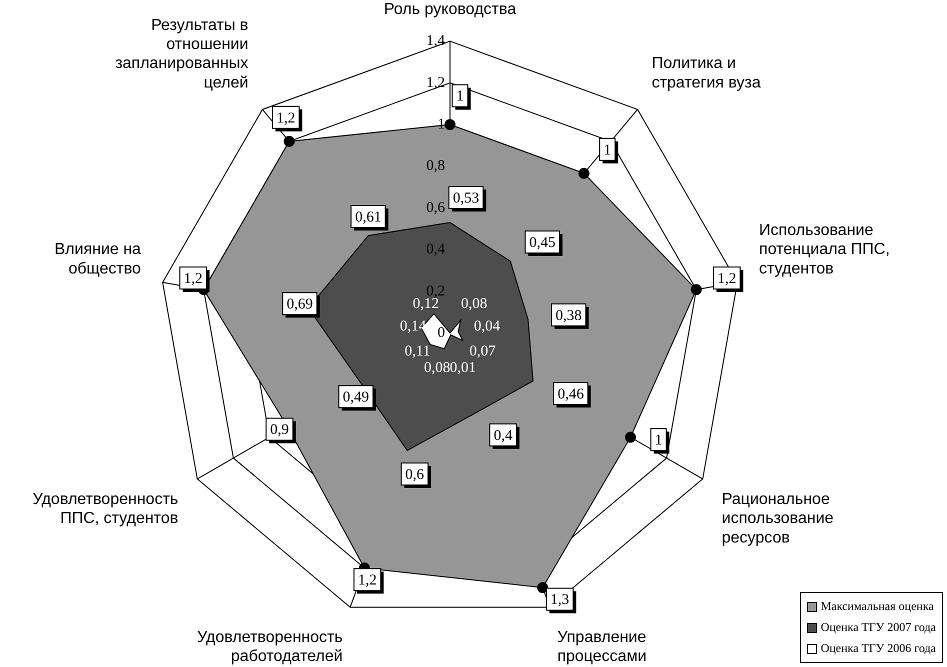  I want to click on data-label: 0,53, so click(466, 198).